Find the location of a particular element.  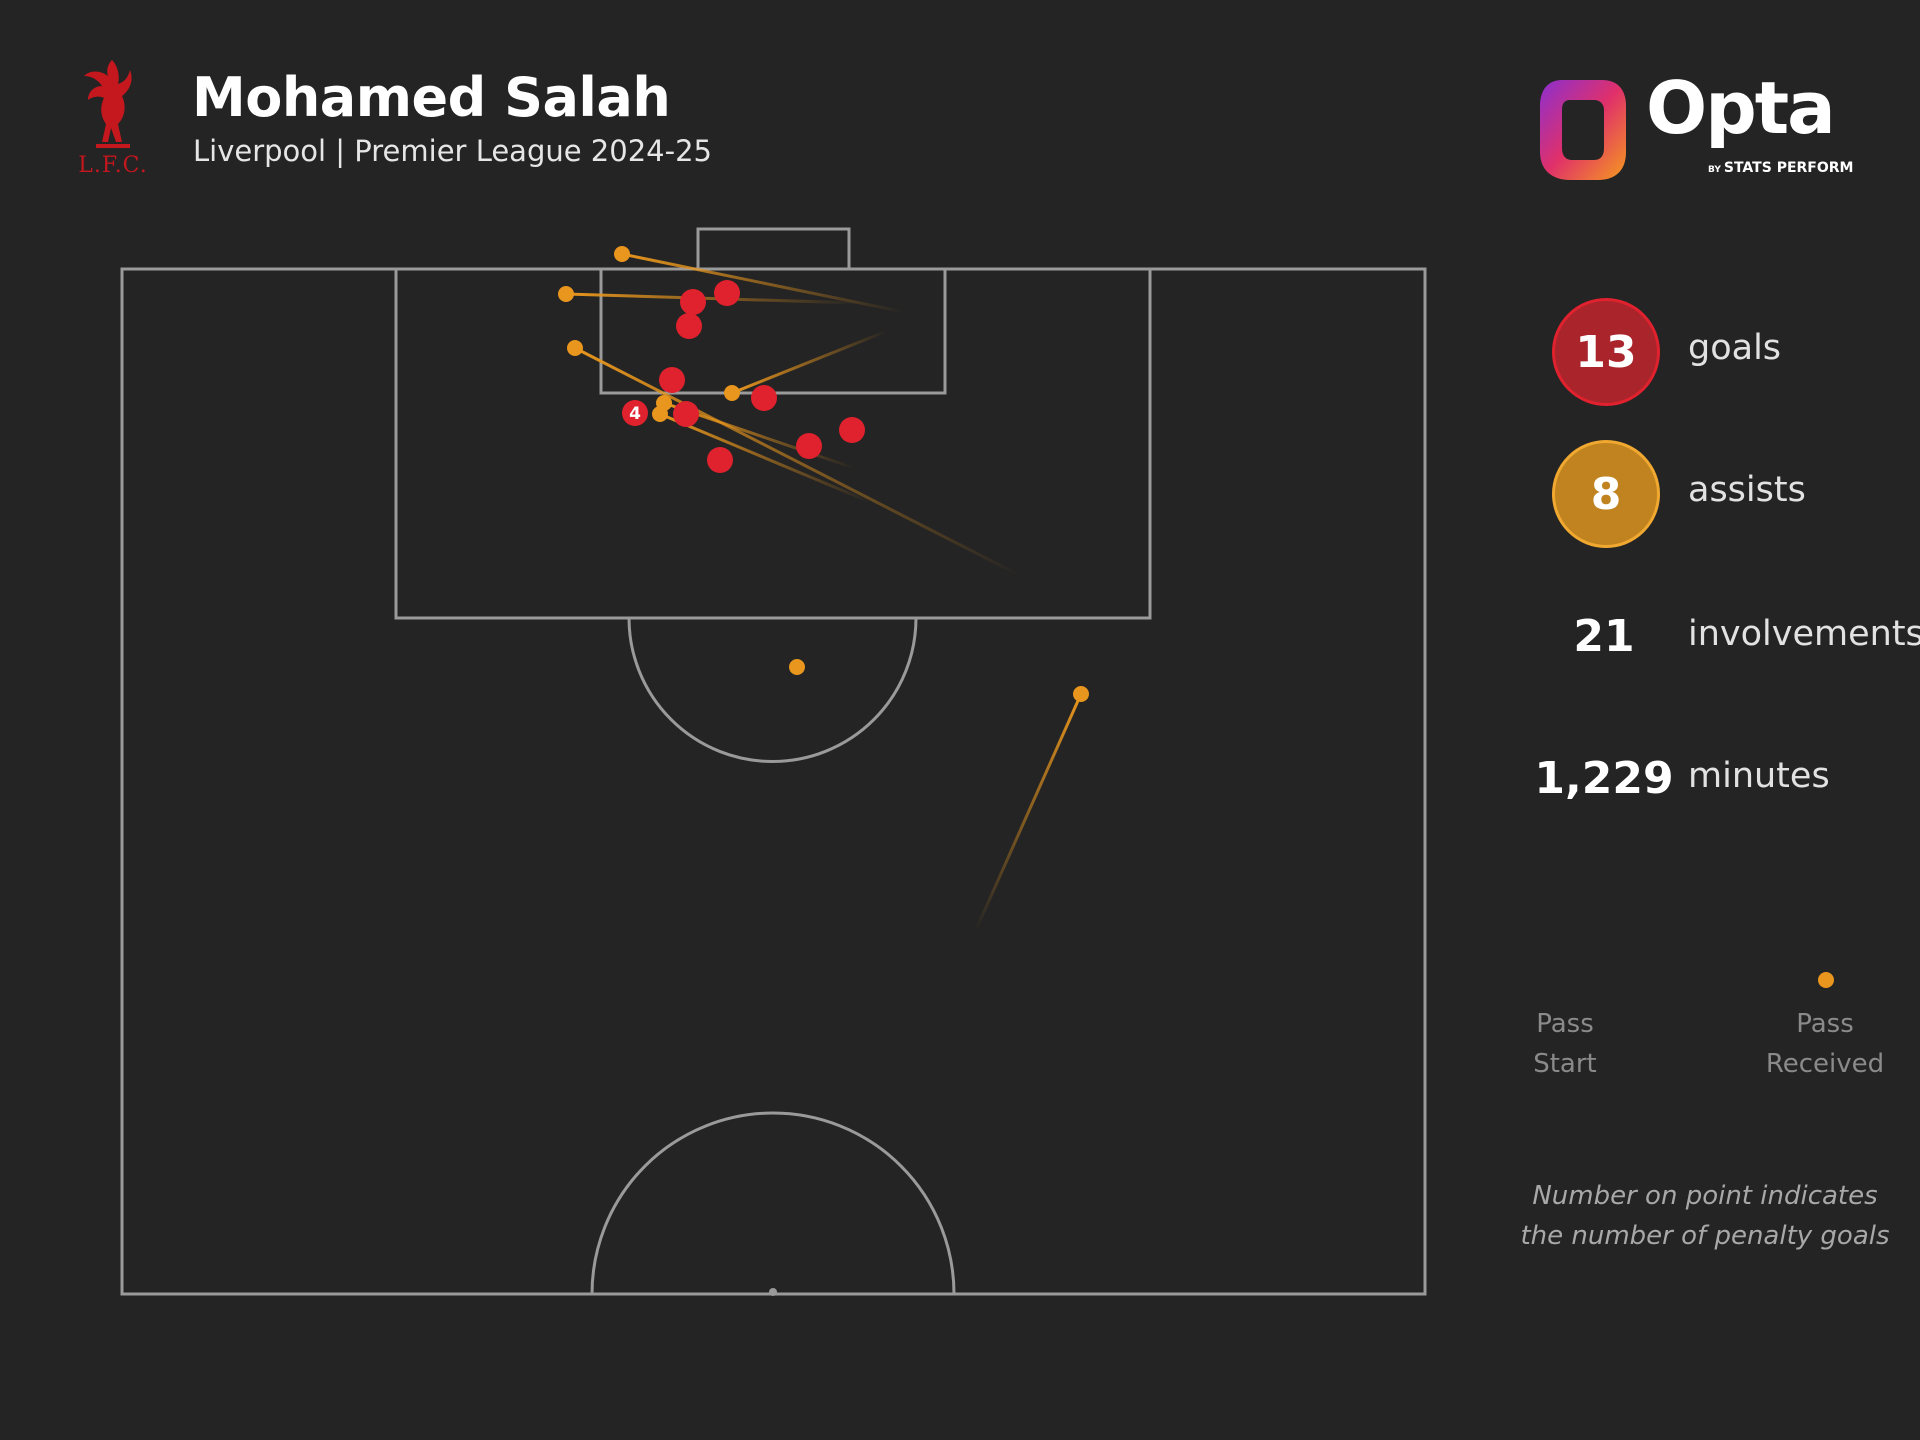

goals-label: goals is located at coordinates (1735, 348).